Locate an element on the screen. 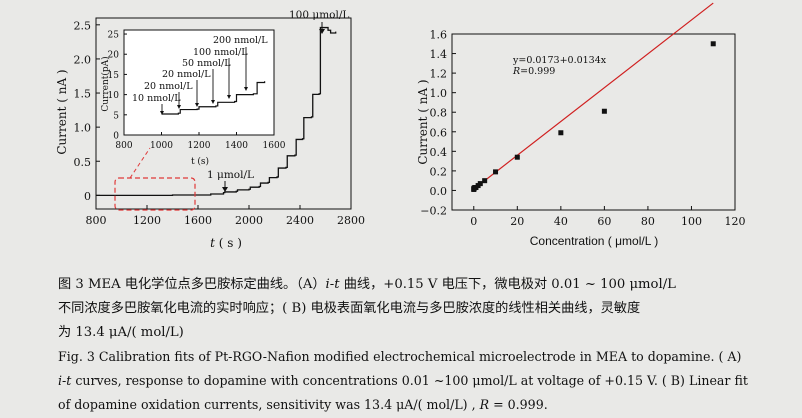 The image size is (802, 418). inset-x-tick-label: 1000 is located at coordinates (161, 146).